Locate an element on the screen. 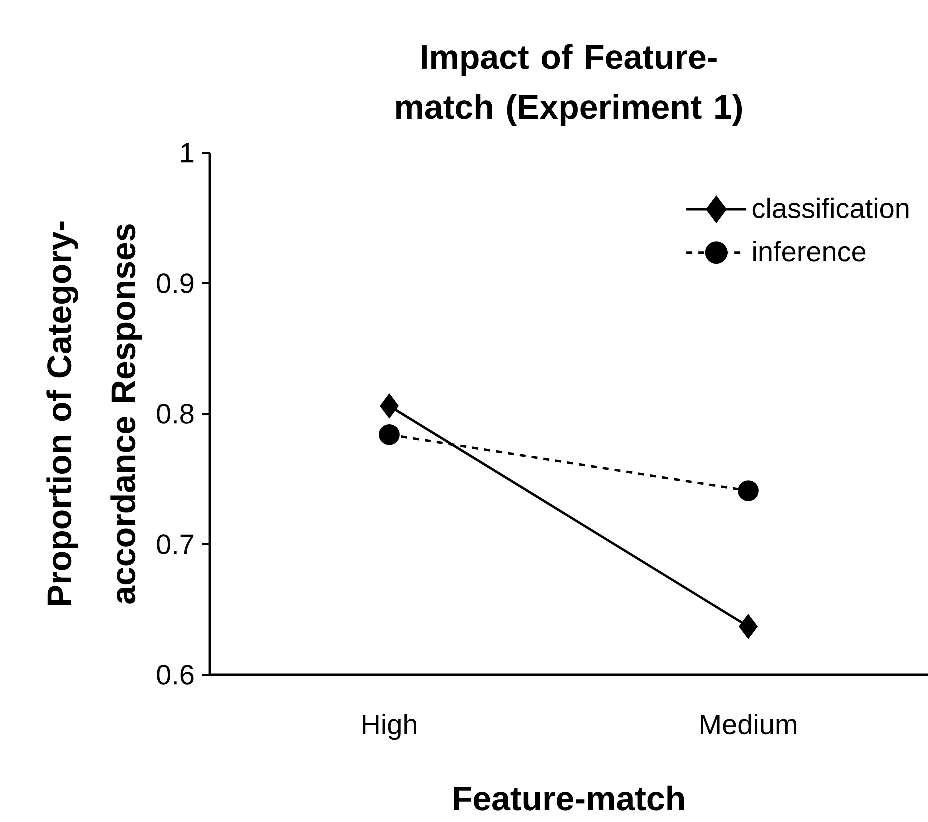 This screenshot has height=822, width=928. y-tick-label: 0.8 is located at coordinates (175, 414).